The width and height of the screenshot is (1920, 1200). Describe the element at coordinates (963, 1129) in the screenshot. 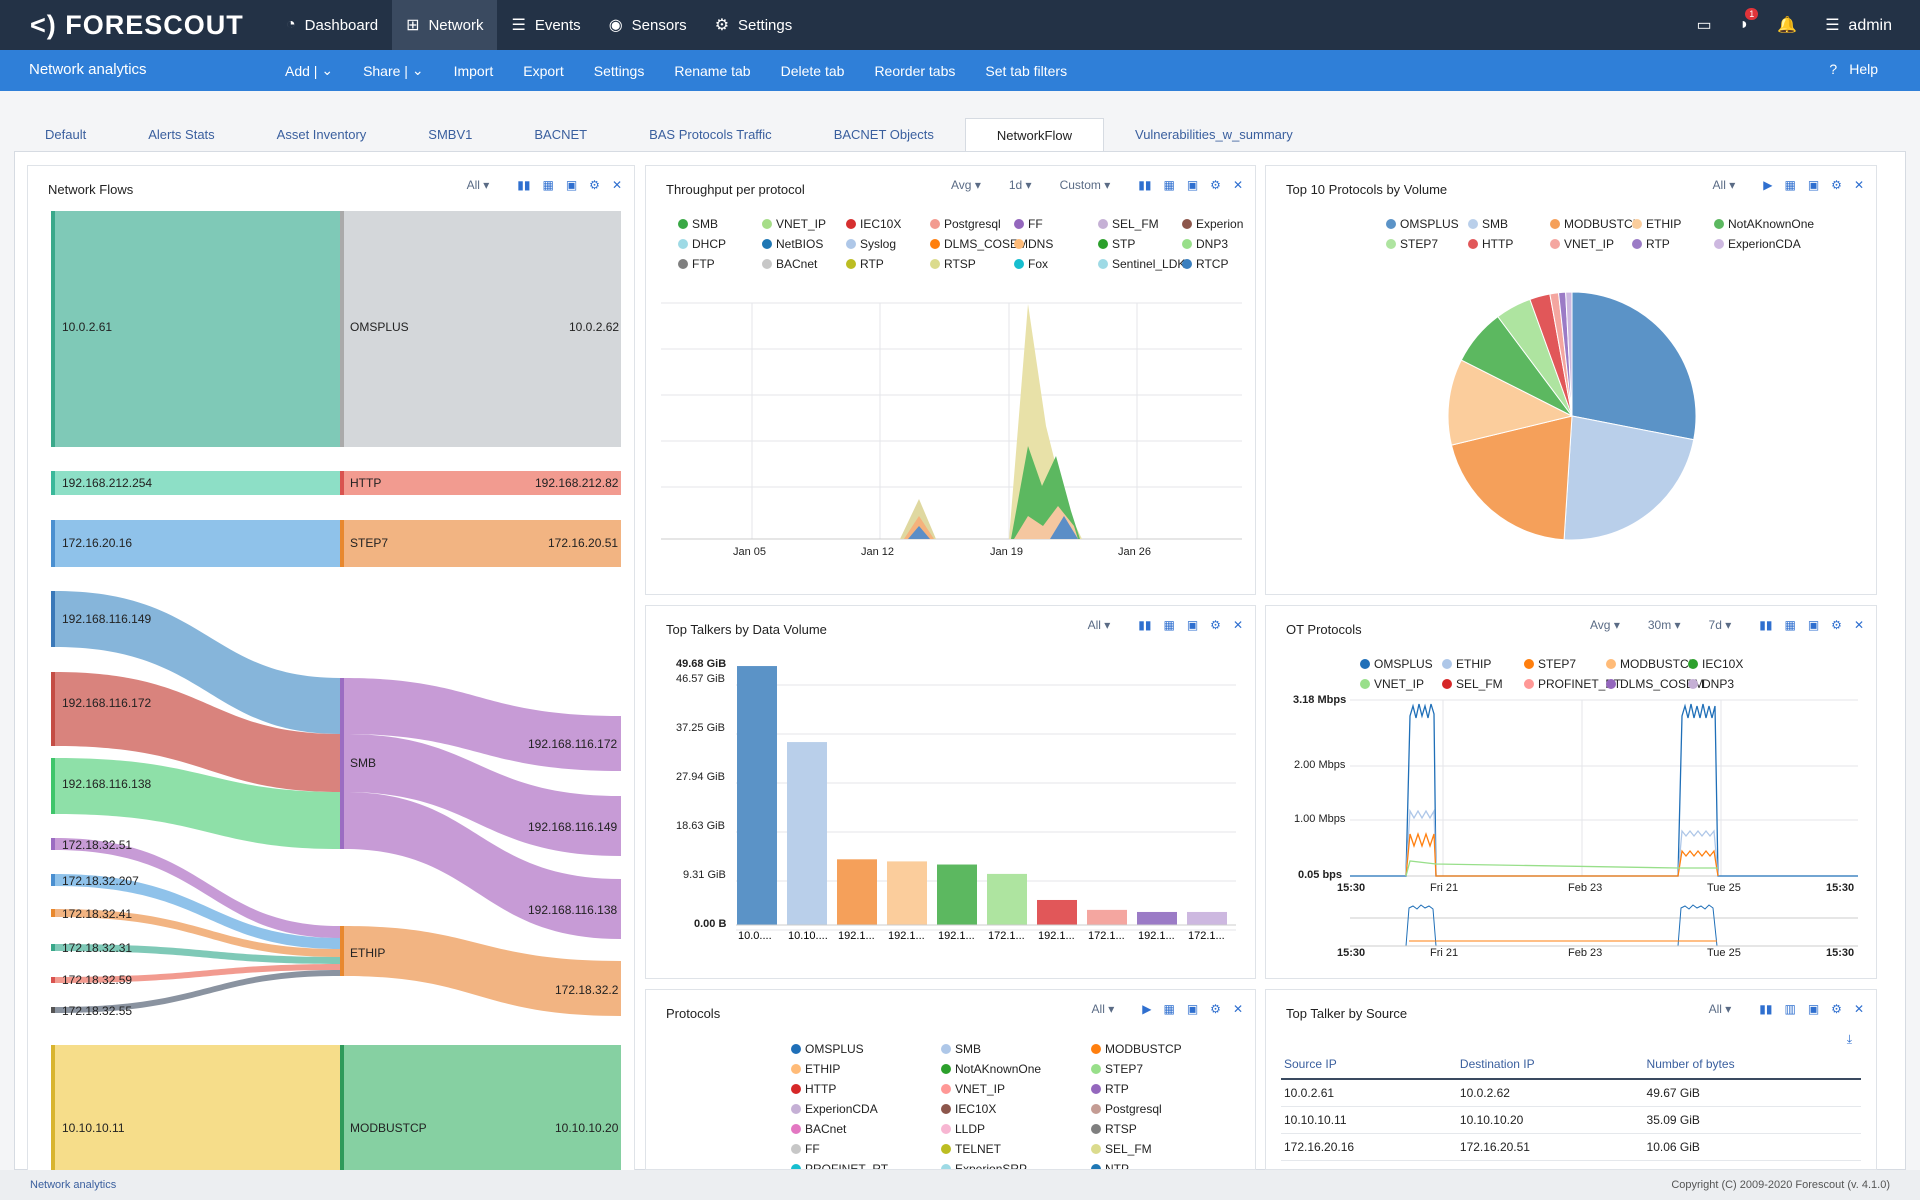

I see `legend-item: LLDP` at that location.